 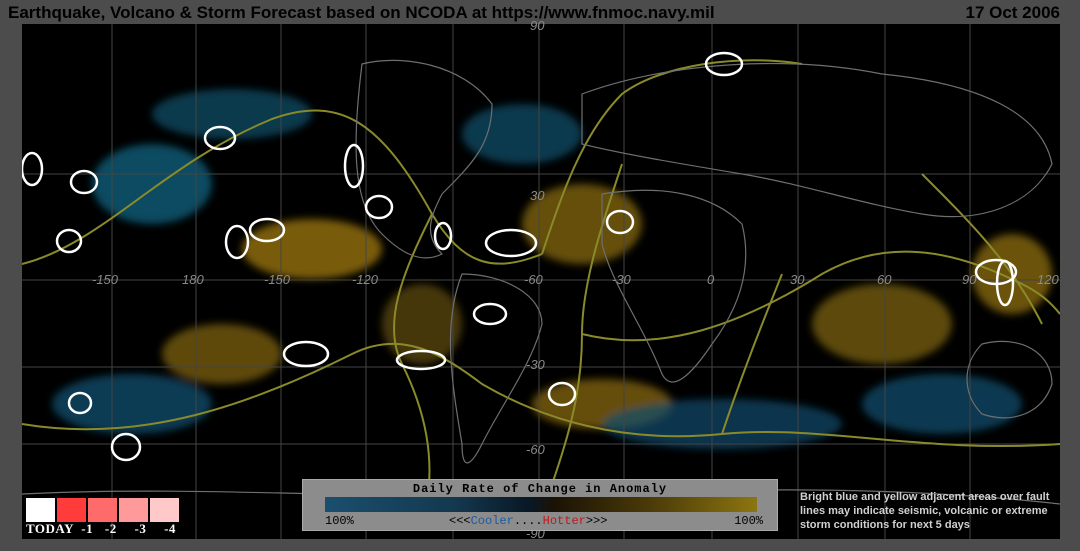 What do you see at coordinates (1009, 379) in the screenshot?
I see `australia-outline` at bounding box center [1009, 379].